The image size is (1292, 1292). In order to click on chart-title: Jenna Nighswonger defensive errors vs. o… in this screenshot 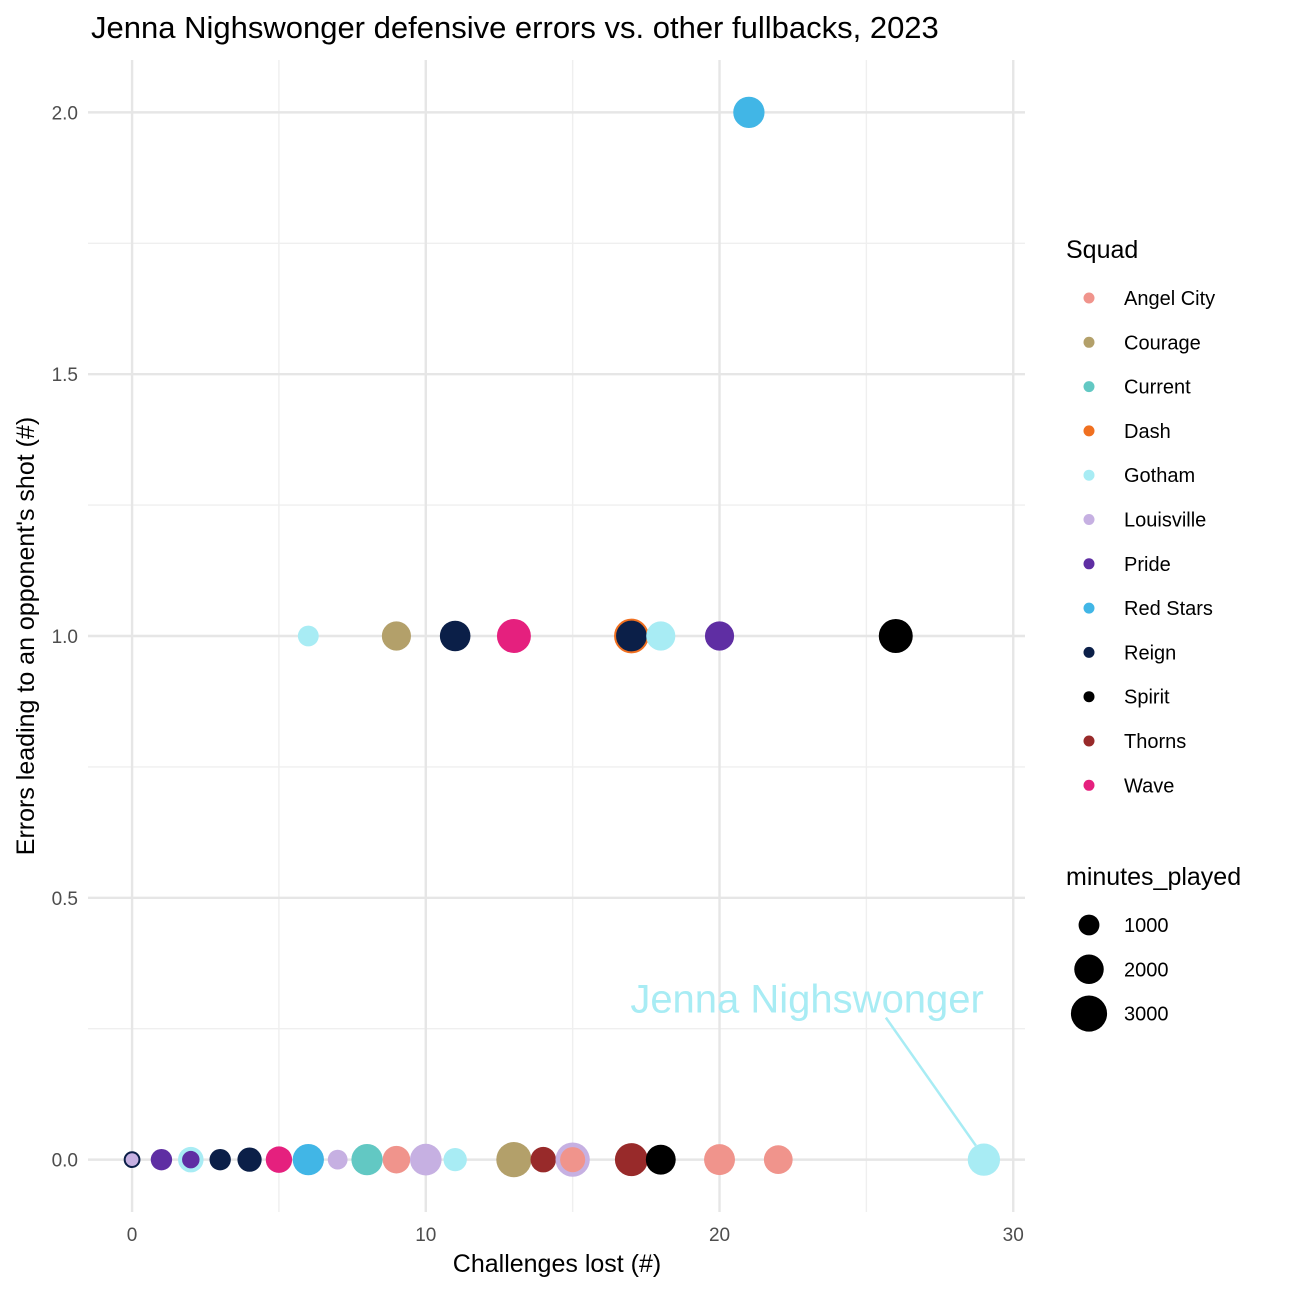, I will do `click(515, 27)`.